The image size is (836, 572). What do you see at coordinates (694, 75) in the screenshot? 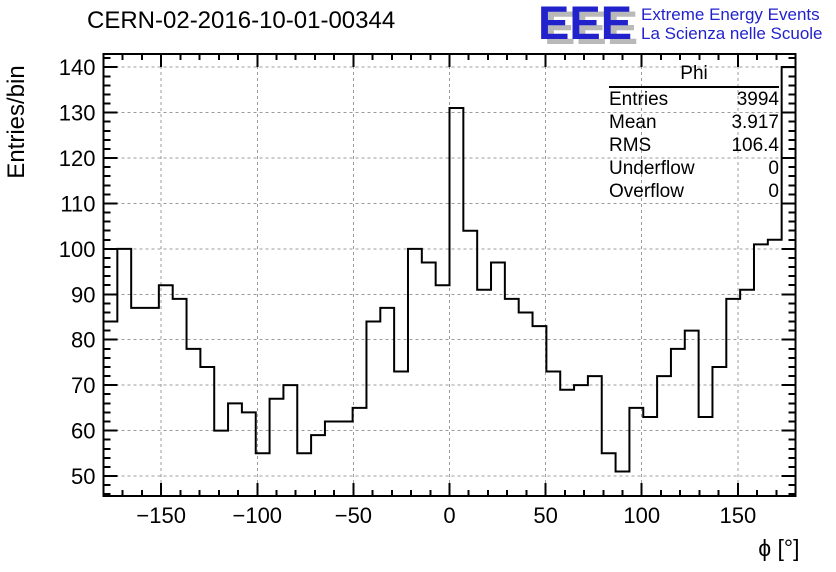
I see `stats-title: Phi` at bounding box center [694, 75].